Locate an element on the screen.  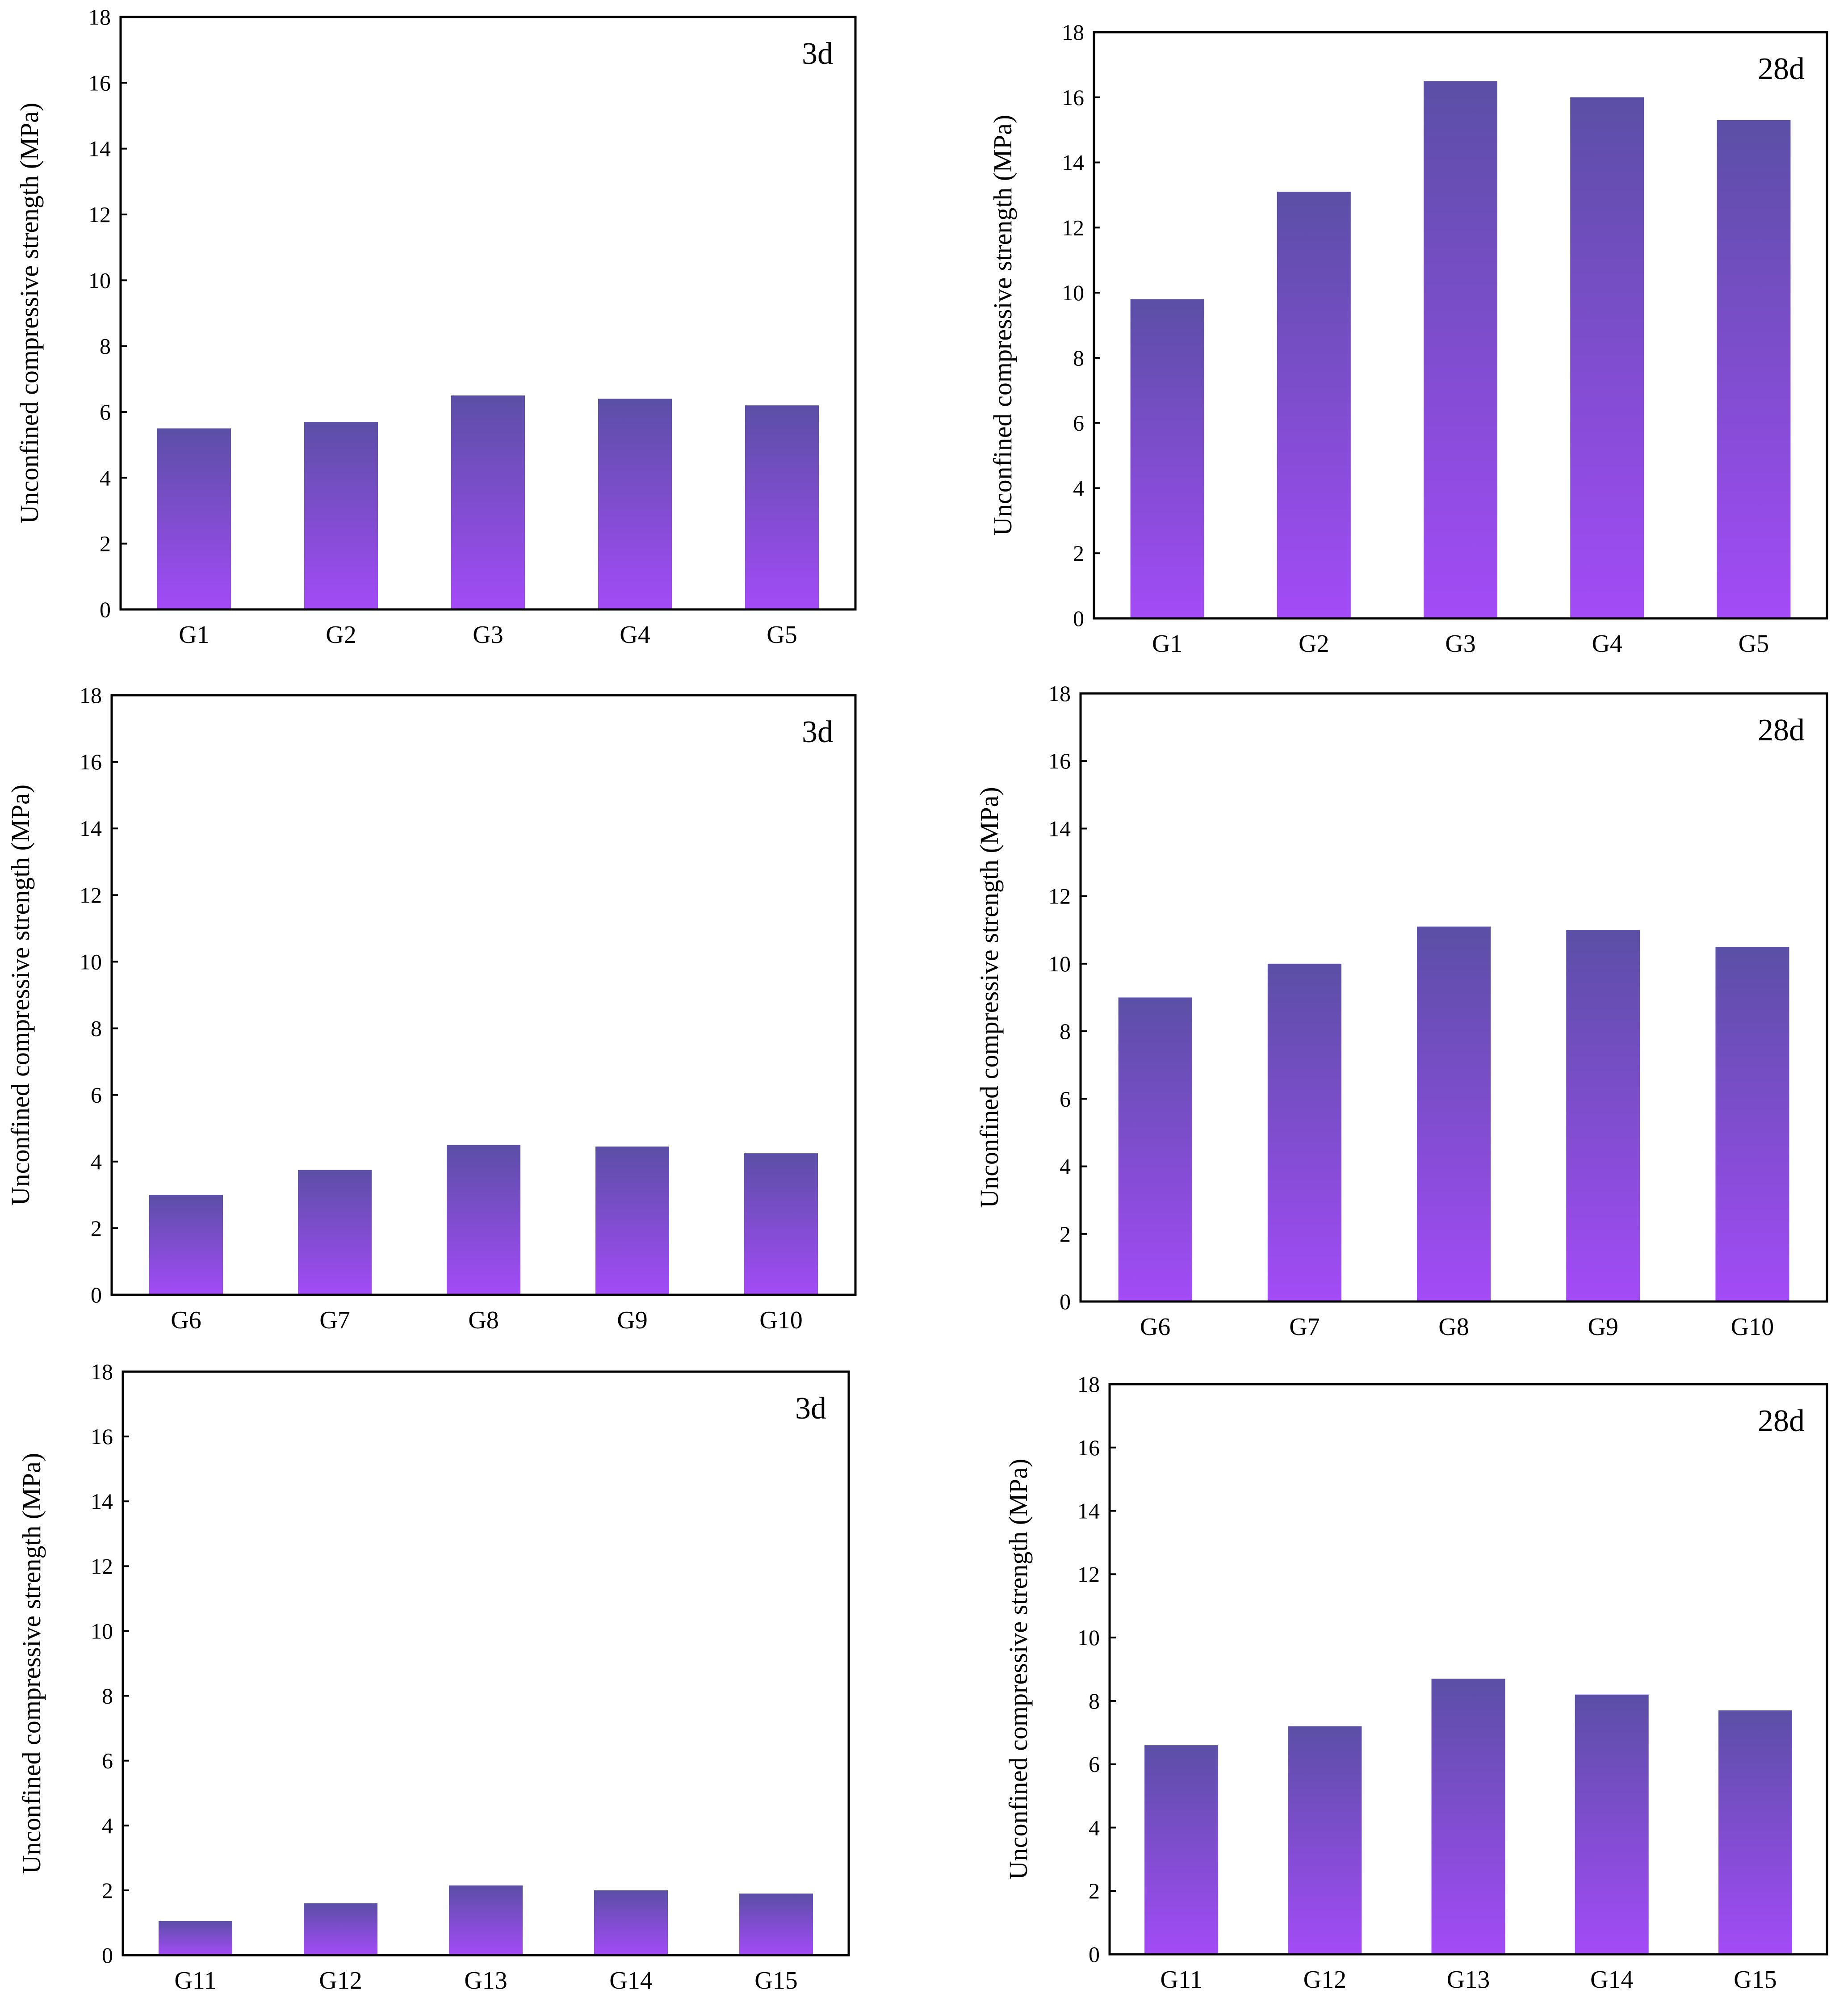
x-tick-label: G1 is located at coordinates (1167, 644).